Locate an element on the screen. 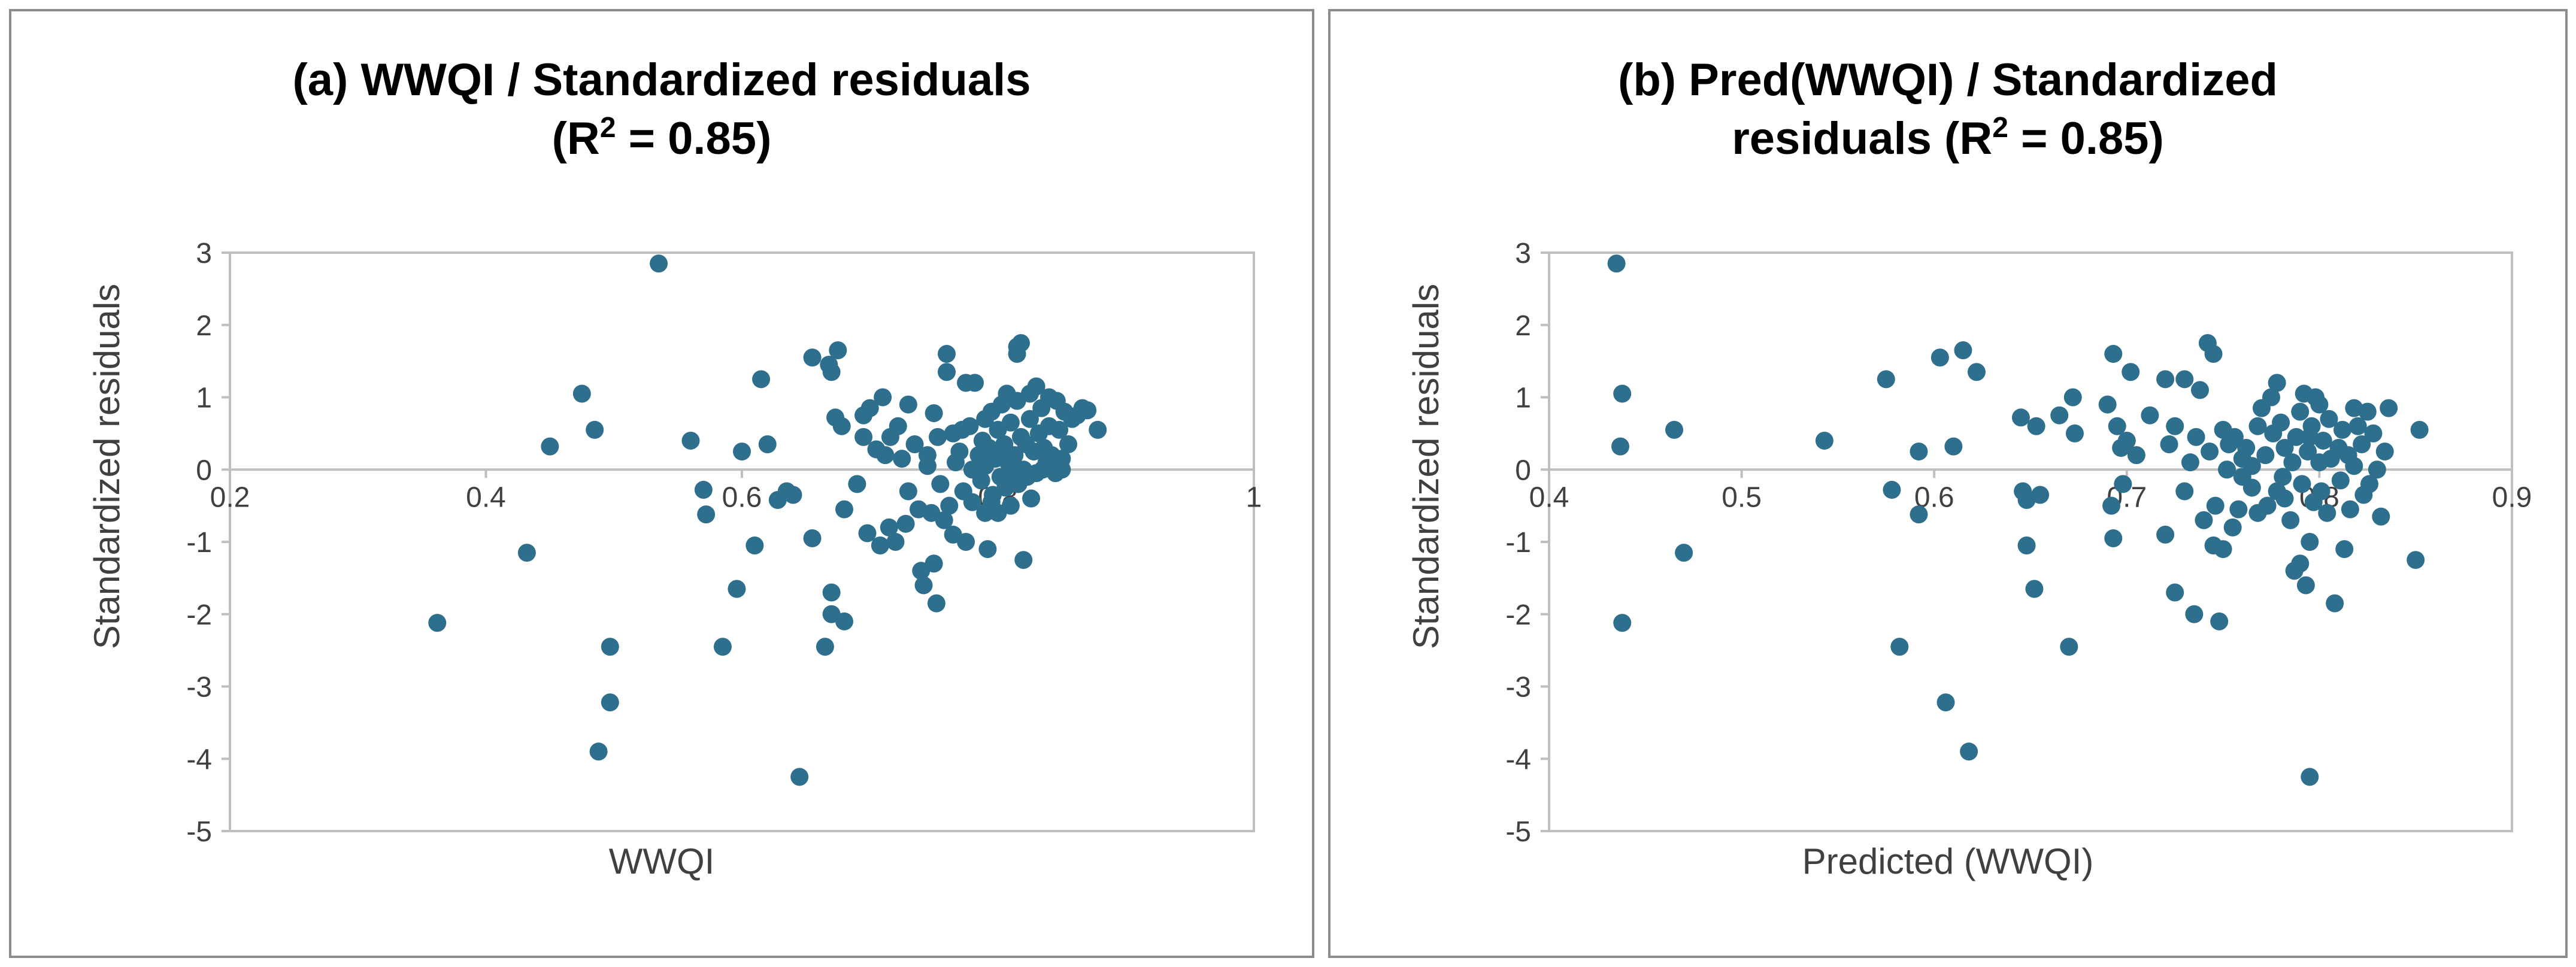  chart-a-x-label: WWQI is located at coordinates (662, 861).